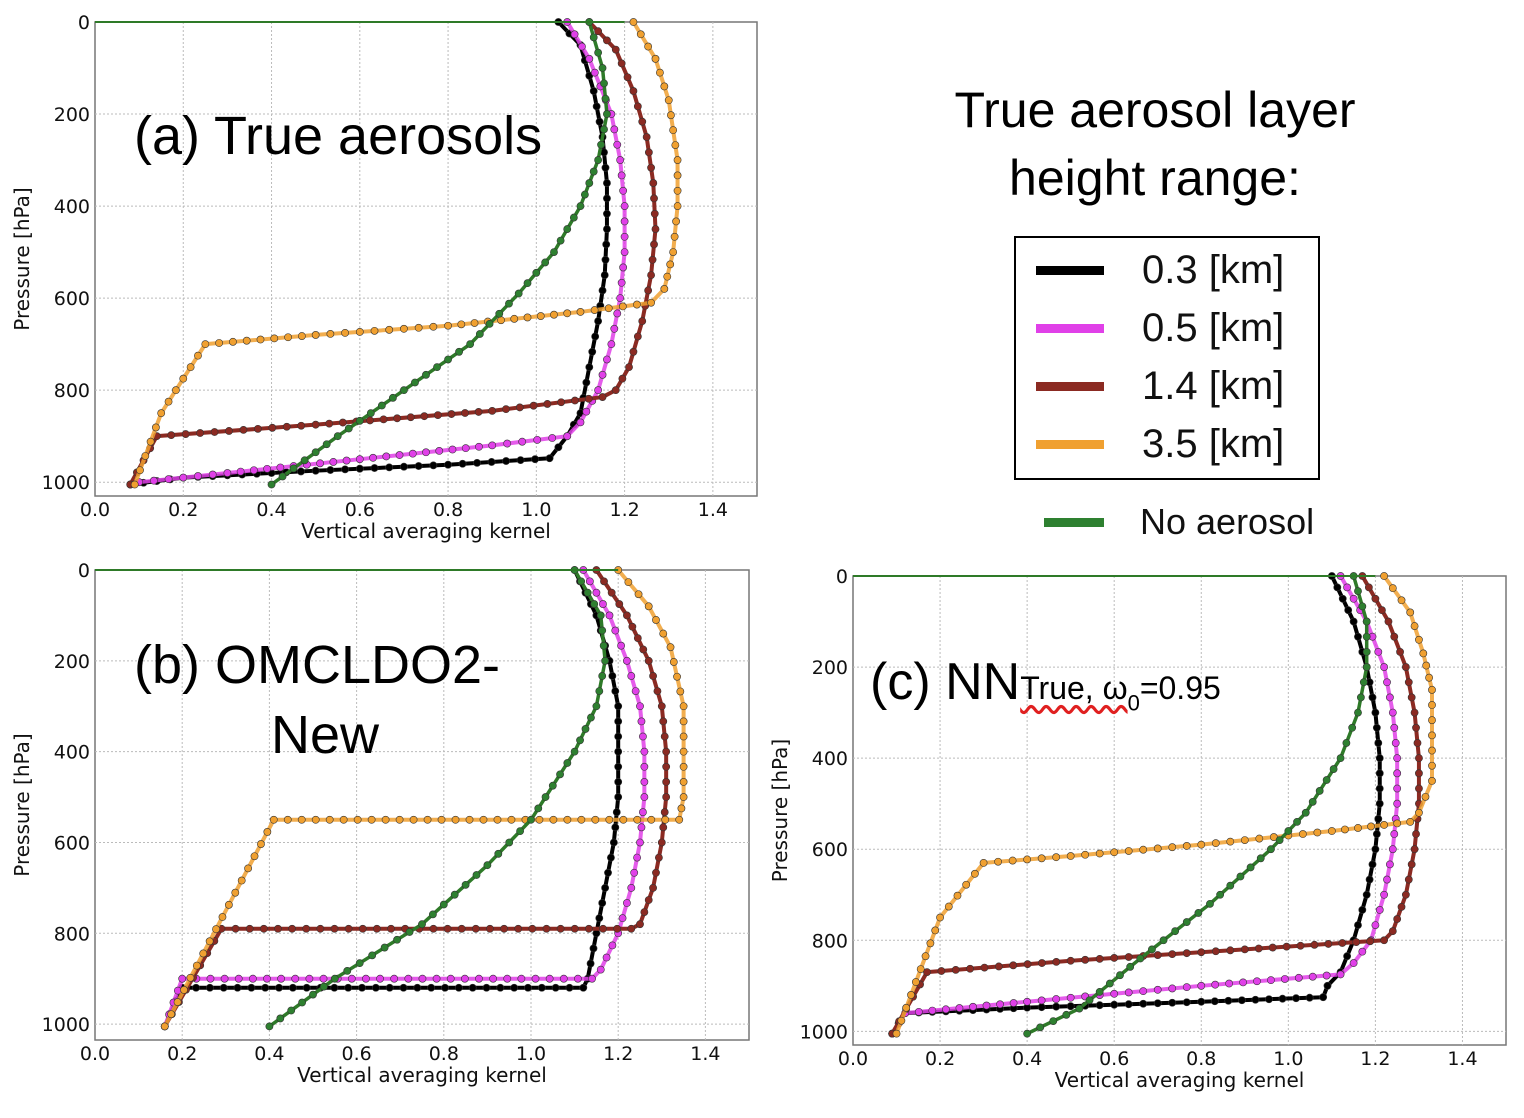  Describe the element at coordinates (1227, 521) in the screenshot. I see `legend-label: No aerosol` at that location.